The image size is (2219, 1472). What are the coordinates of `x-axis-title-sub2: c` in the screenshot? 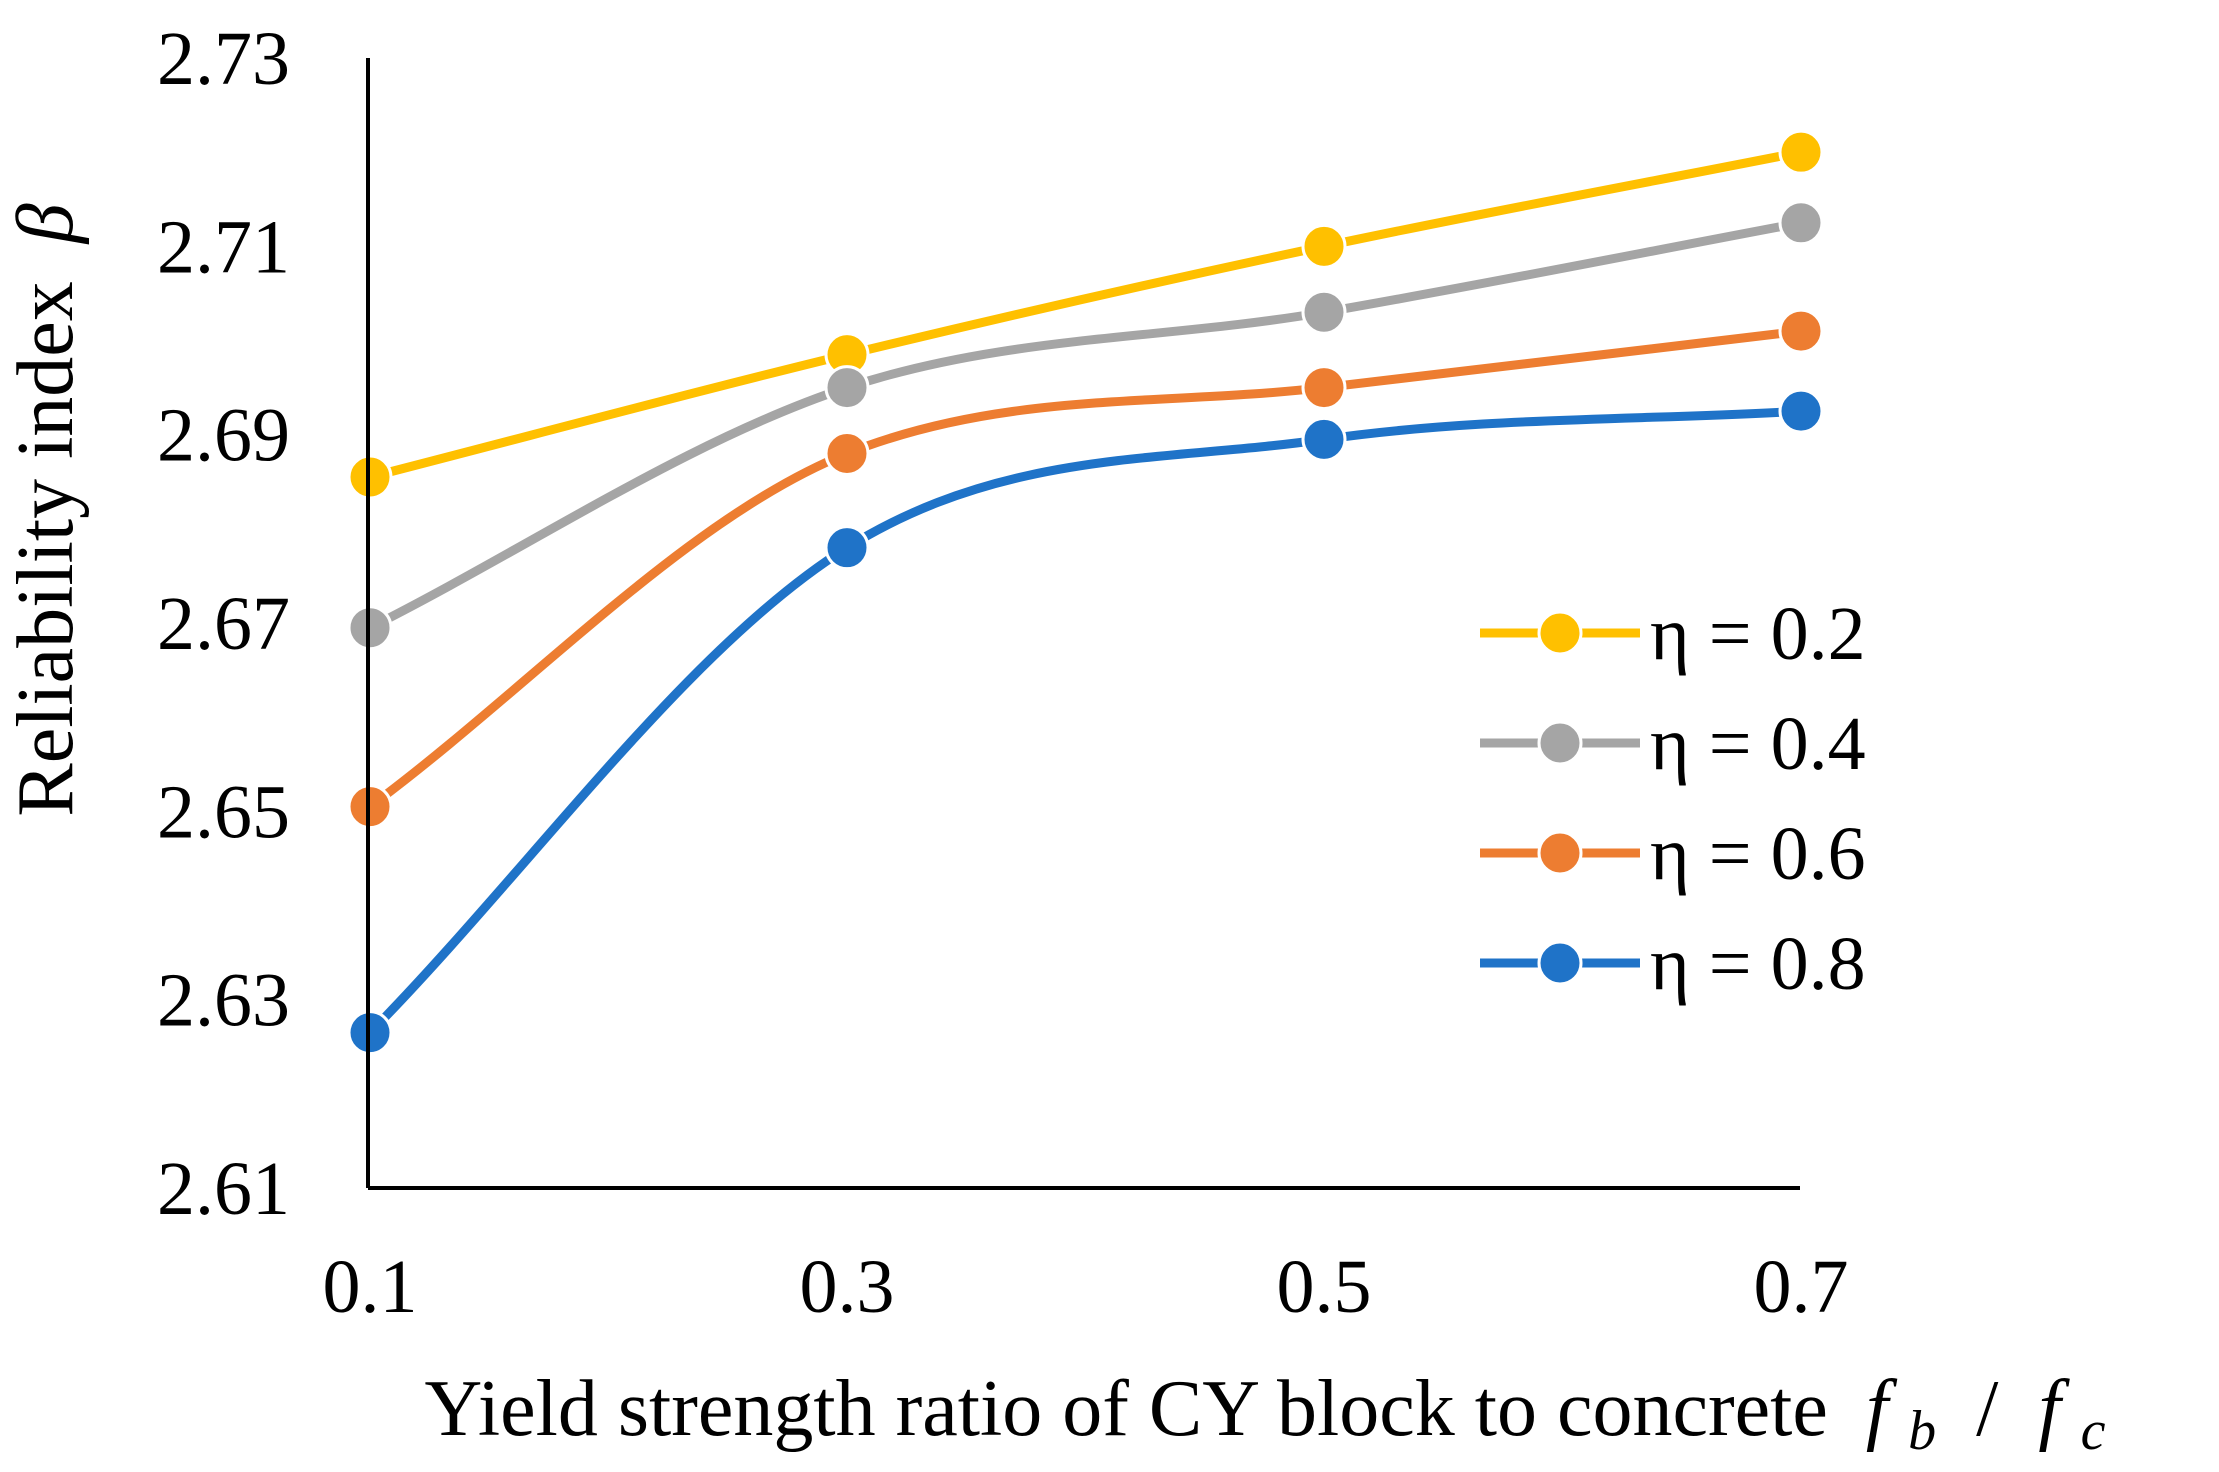 It's located at (2093, 1431).